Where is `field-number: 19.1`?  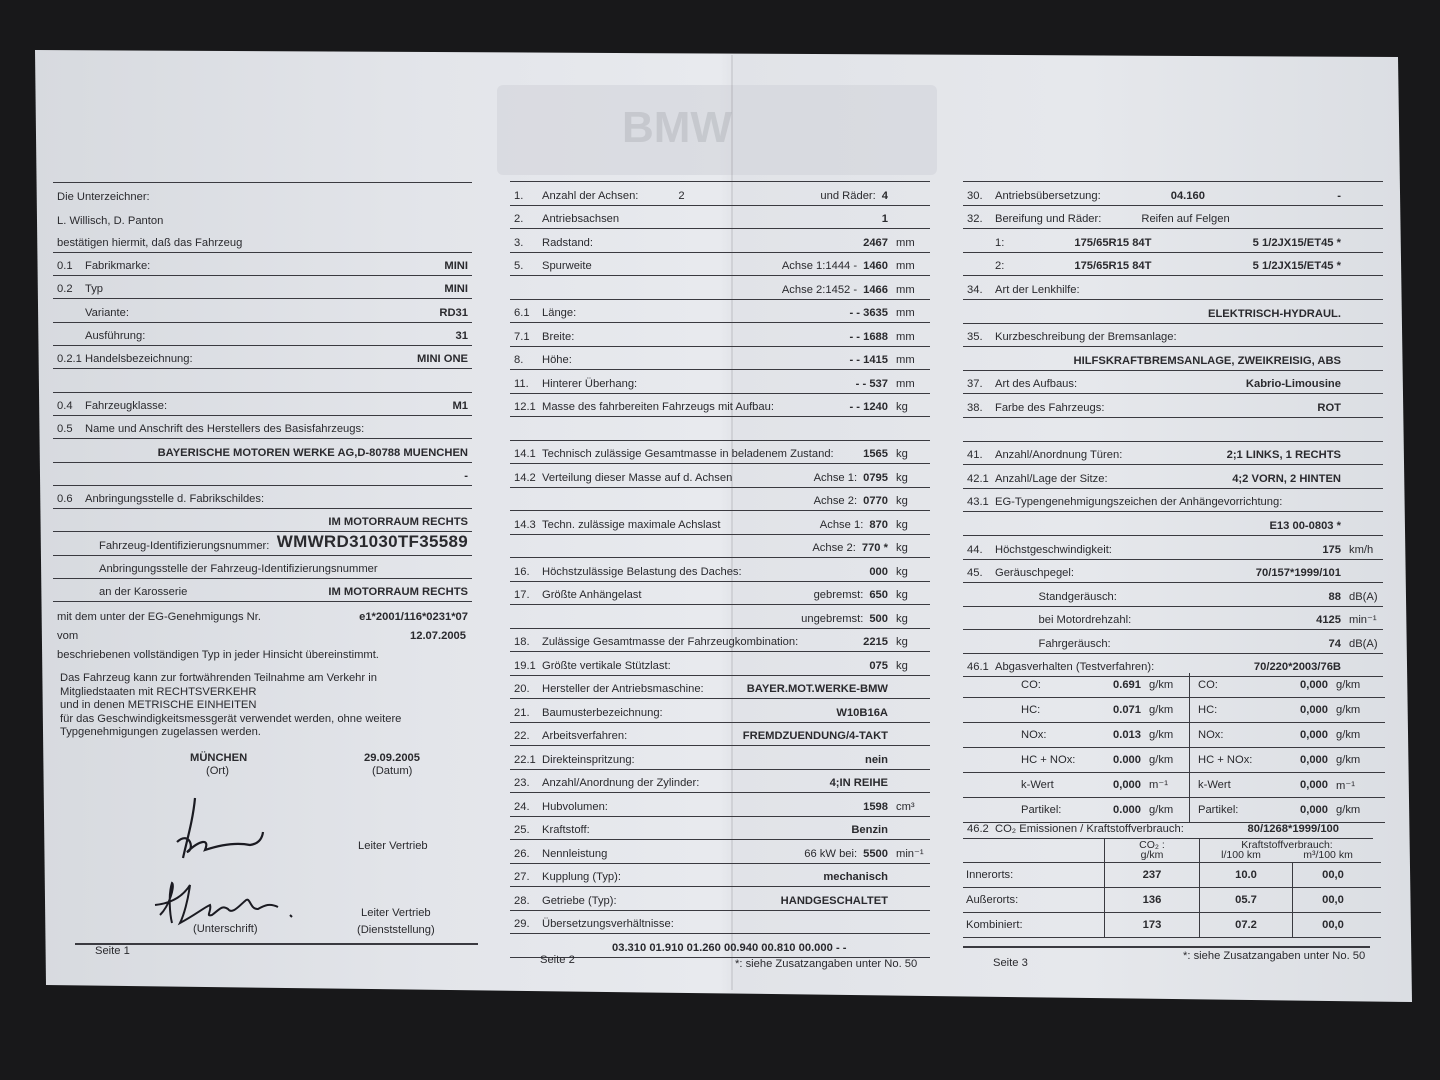 field-number: 19.1 is located at coordinates (525, 665).